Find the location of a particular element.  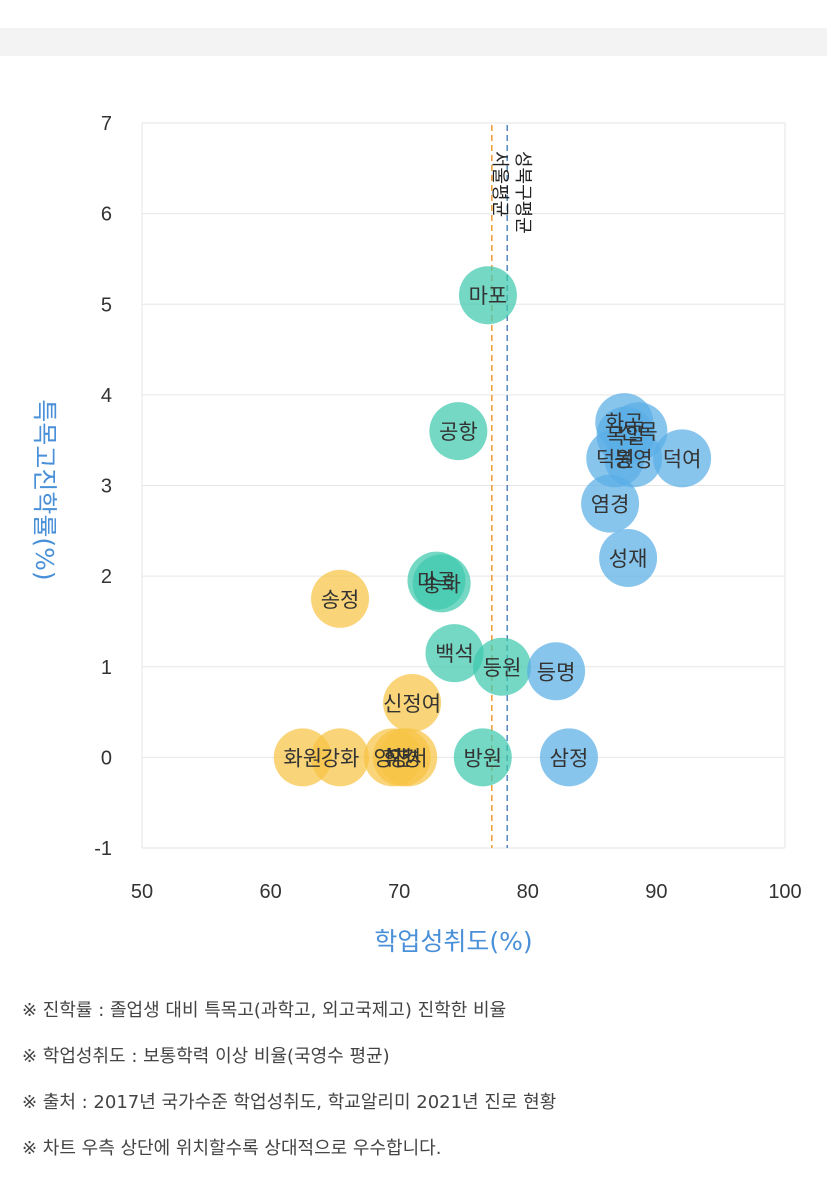

data-label: 등원 is located at coordinates (502, 668).